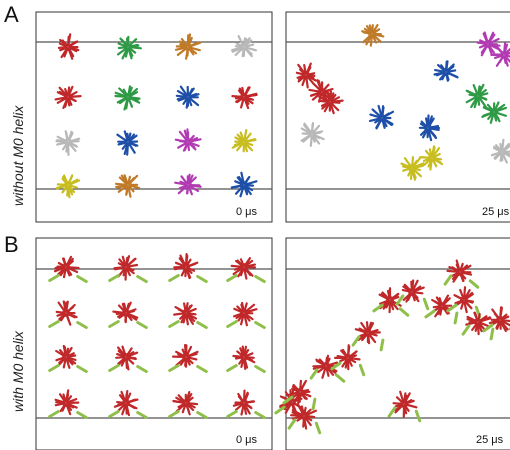 The image size is (510, 450). Describe the element at coordinates (11, 14) in the screenshot. I see `panel-letter-a: A` at that location.